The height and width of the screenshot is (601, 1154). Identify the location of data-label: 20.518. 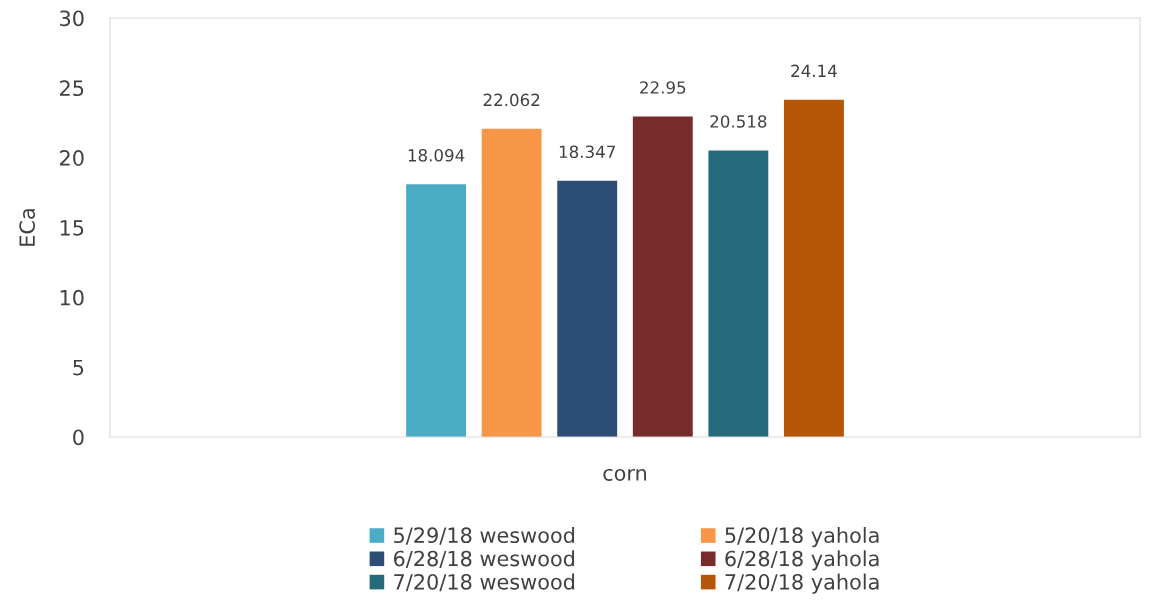
(738, 121).